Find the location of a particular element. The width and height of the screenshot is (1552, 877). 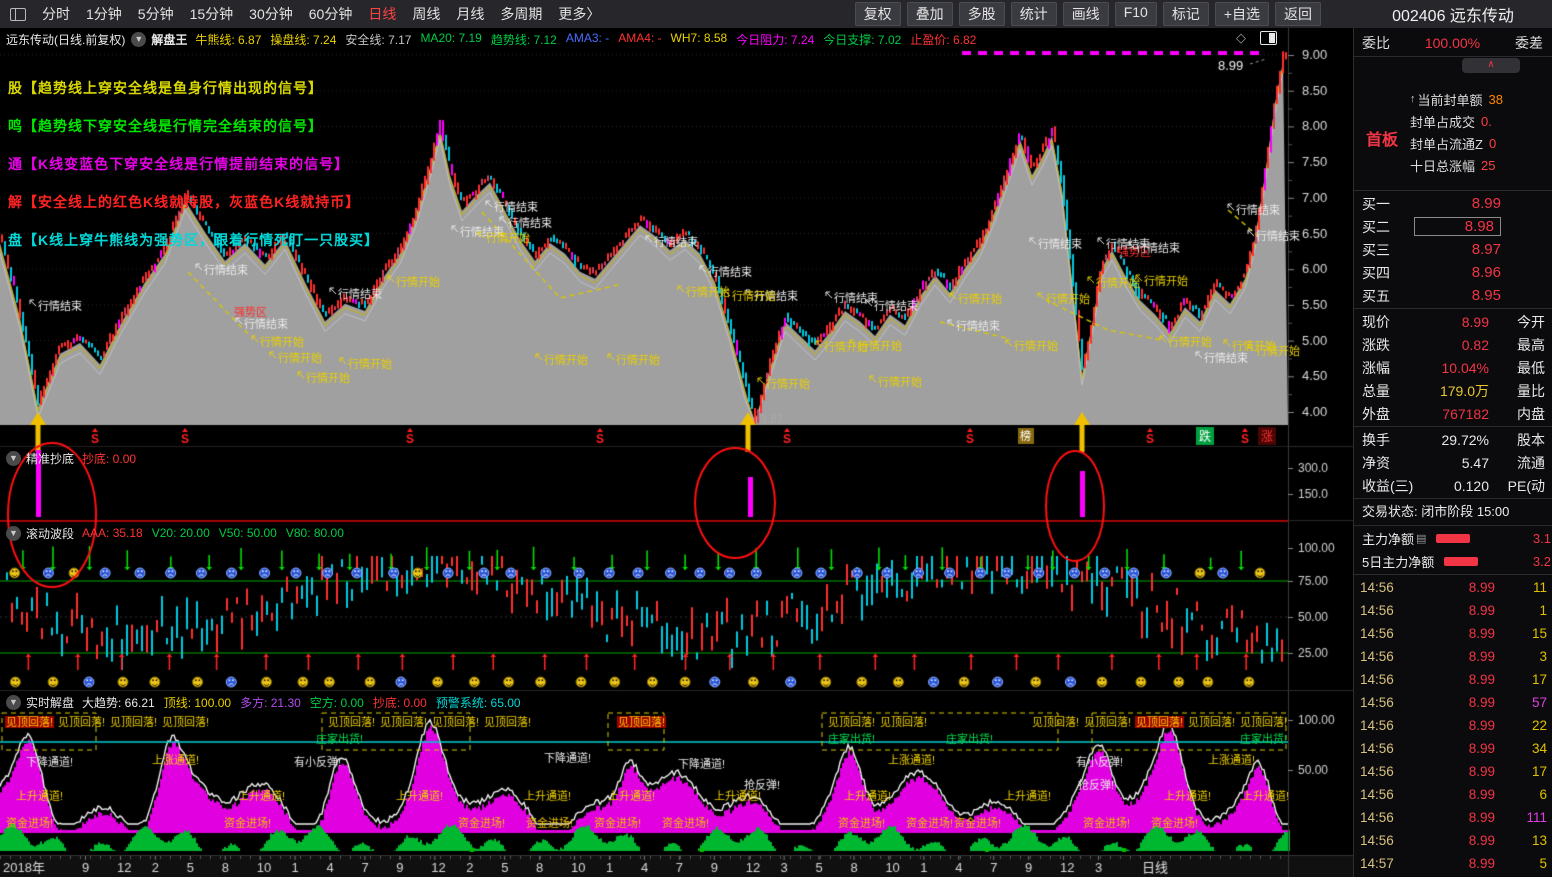

indicator-field-AAA: AAA: 35.18 is located at coordinates (112, 533).